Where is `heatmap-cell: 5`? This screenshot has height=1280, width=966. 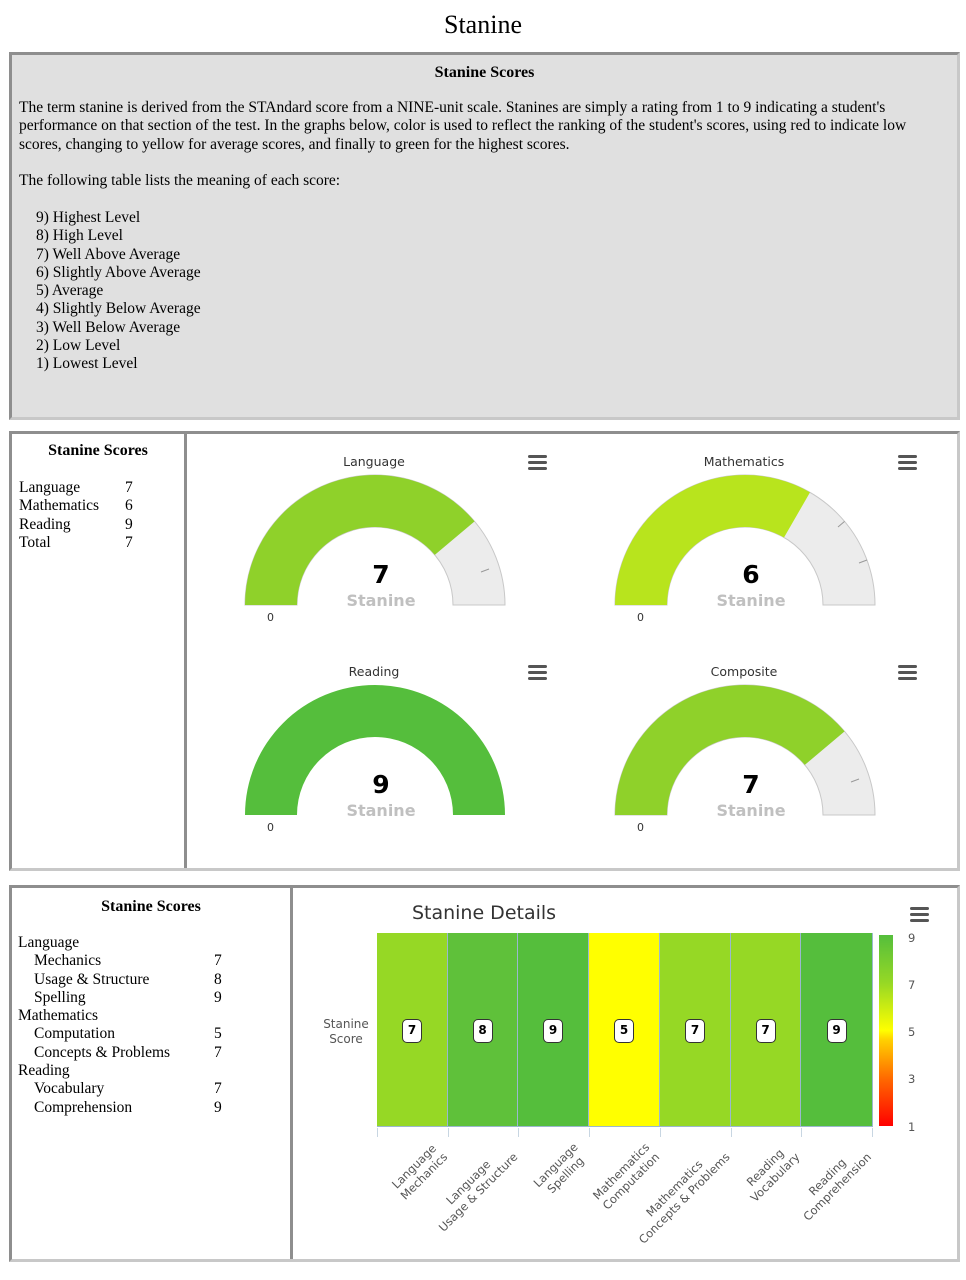
heatmap-cell: 5 is located at coordinates (624, 1030).